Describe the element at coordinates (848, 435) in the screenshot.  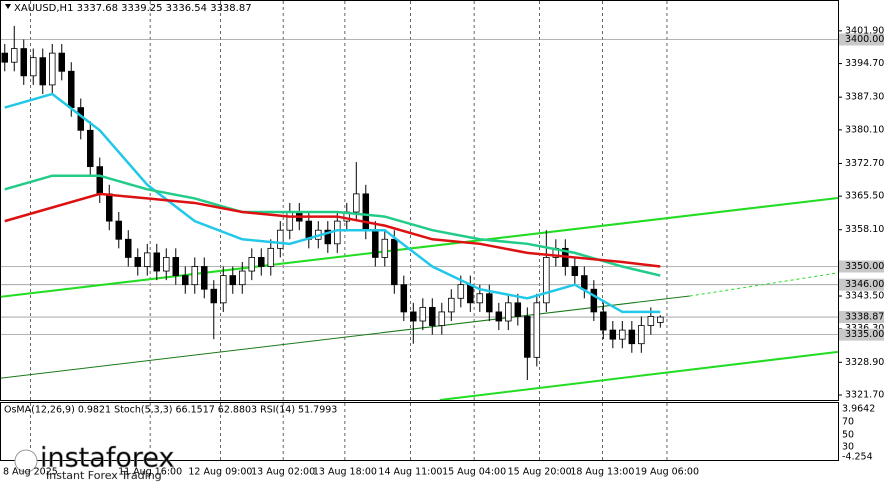
I see `indicator-axis-label: 50` at that location.